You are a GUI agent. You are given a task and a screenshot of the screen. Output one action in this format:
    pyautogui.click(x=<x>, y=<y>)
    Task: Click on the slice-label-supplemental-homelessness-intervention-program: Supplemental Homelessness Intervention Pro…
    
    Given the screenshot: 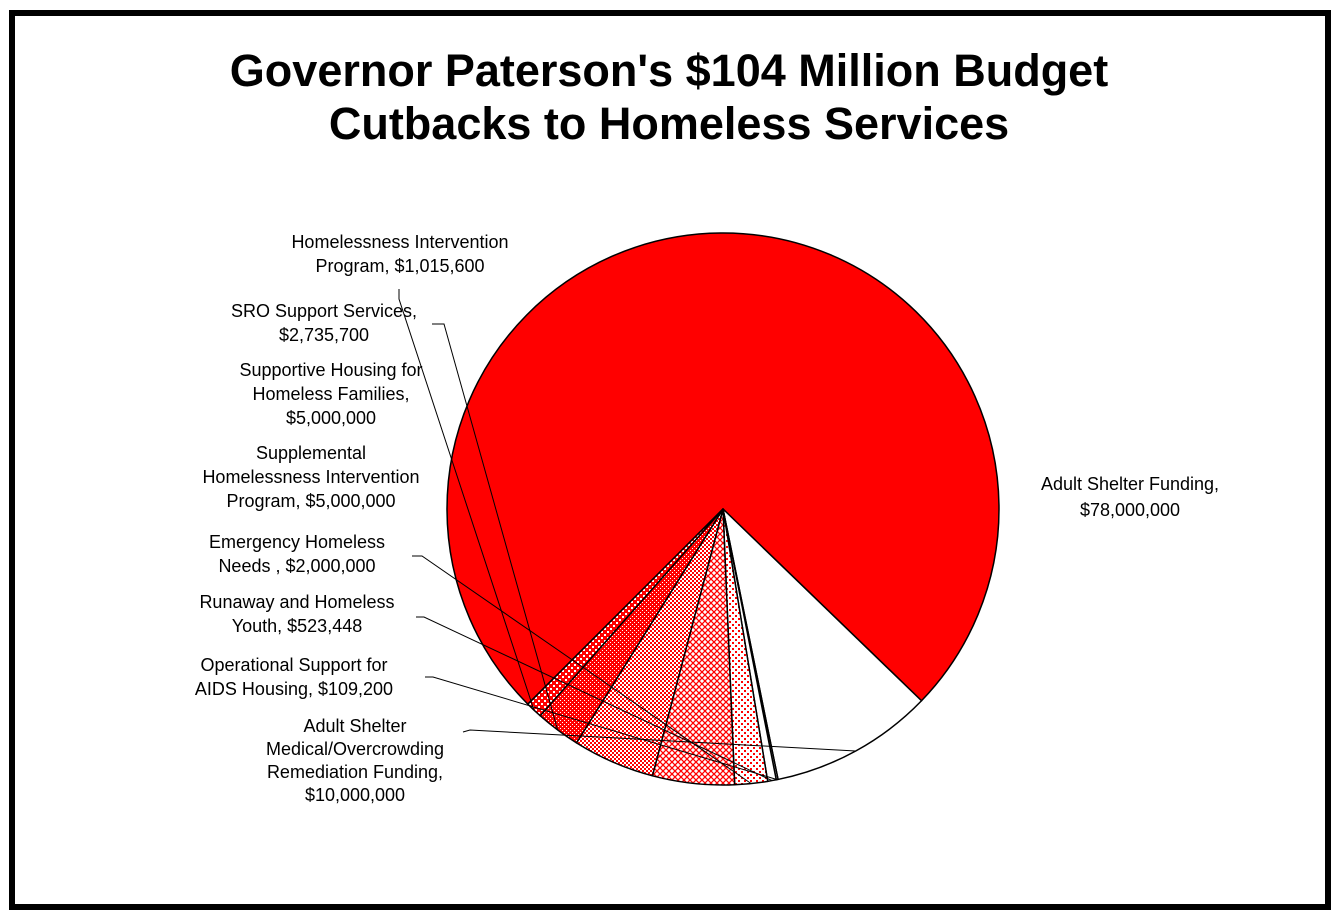 What is the action you would take?
    pyautogui.click(x=310, y=477)
    